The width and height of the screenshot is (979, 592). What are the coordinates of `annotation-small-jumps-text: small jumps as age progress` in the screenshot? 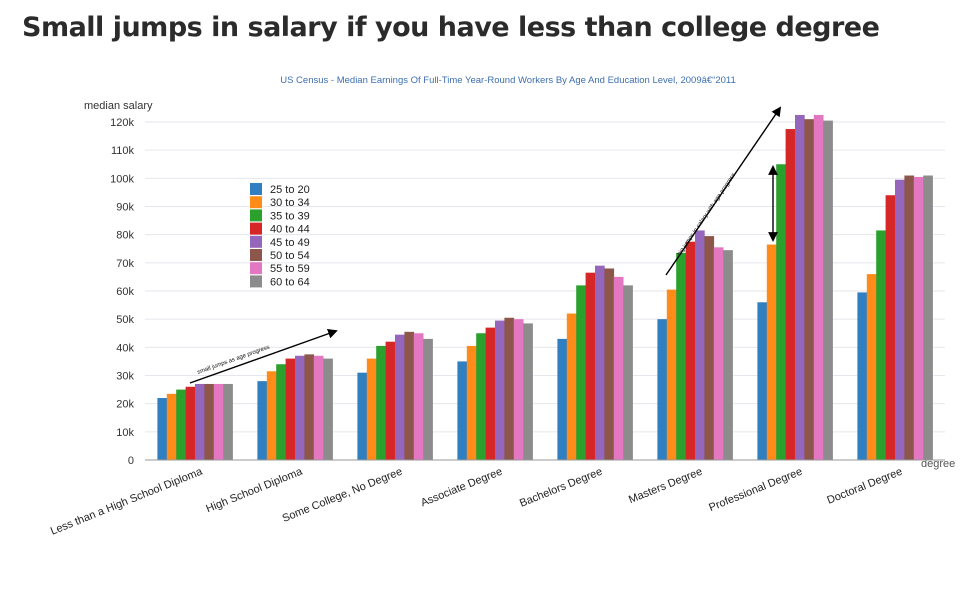 It's located at (234, 360).